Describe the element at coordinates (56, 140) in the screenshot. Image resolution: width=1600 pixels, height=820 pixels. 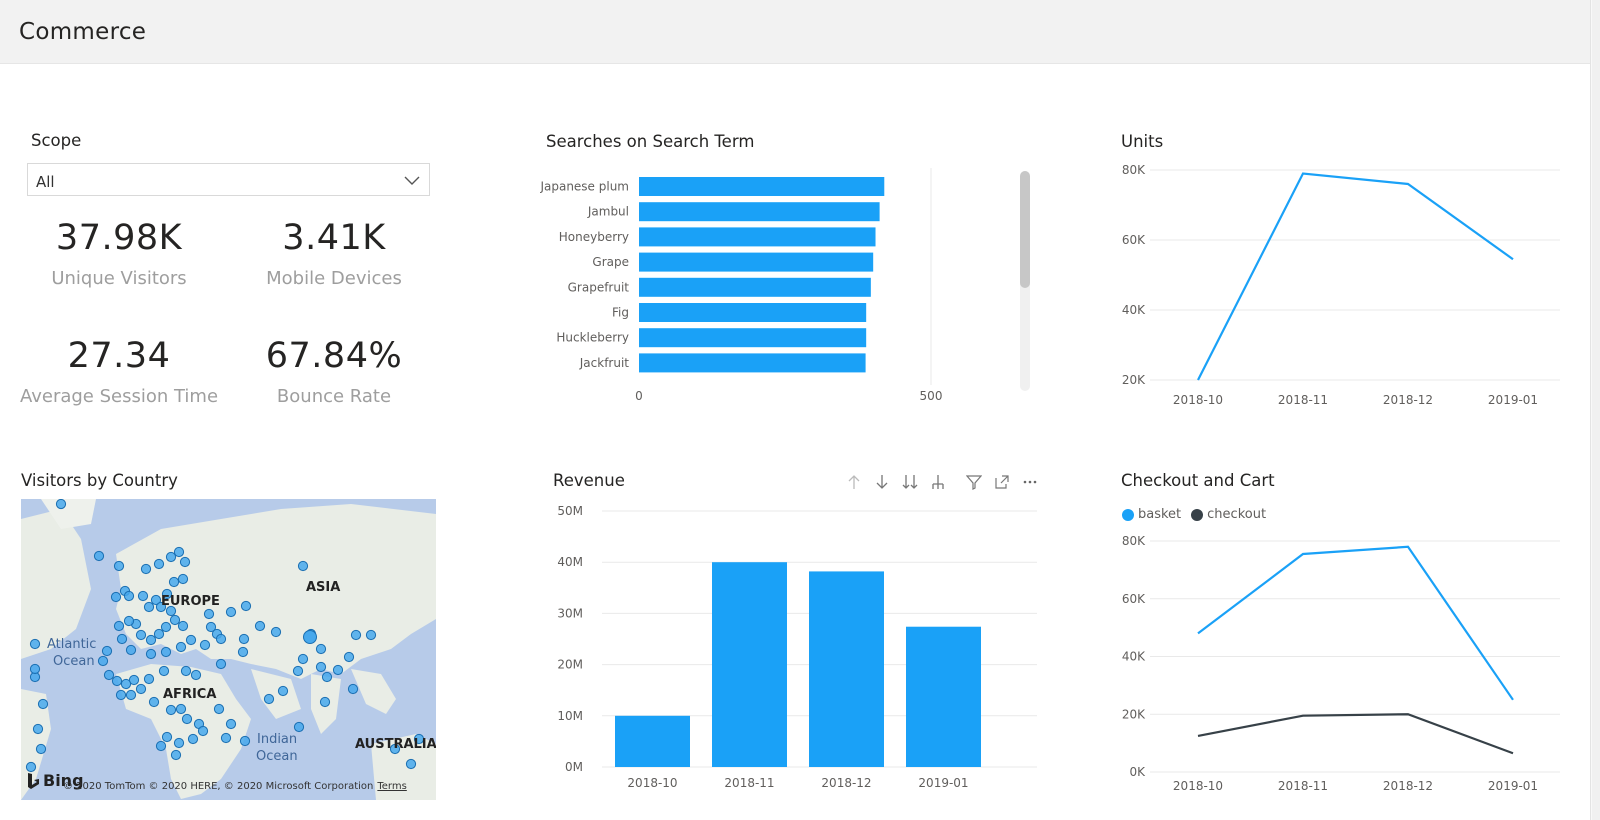
I see `scope-title: Scope` at that location.